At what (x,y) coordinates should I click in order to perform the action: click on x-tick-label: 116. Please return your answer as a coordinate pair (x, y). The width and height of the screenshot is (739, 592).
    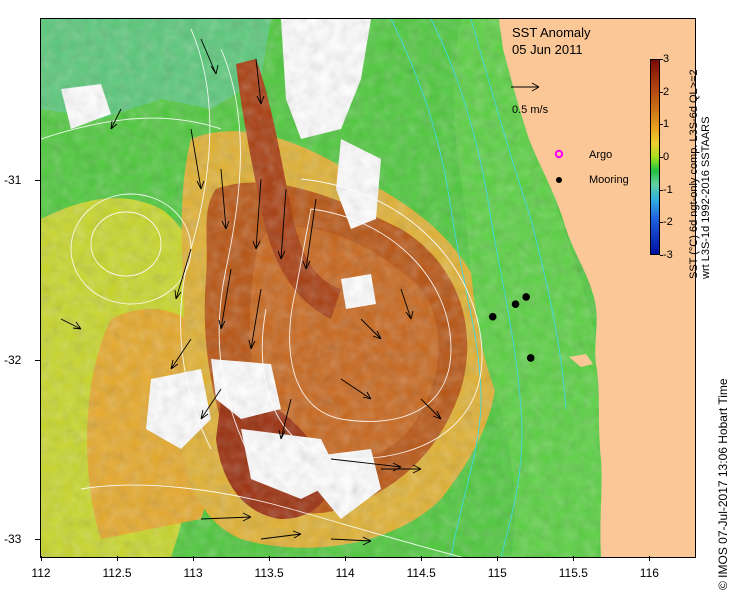
    Looking at the image, I should click on (649, 573).